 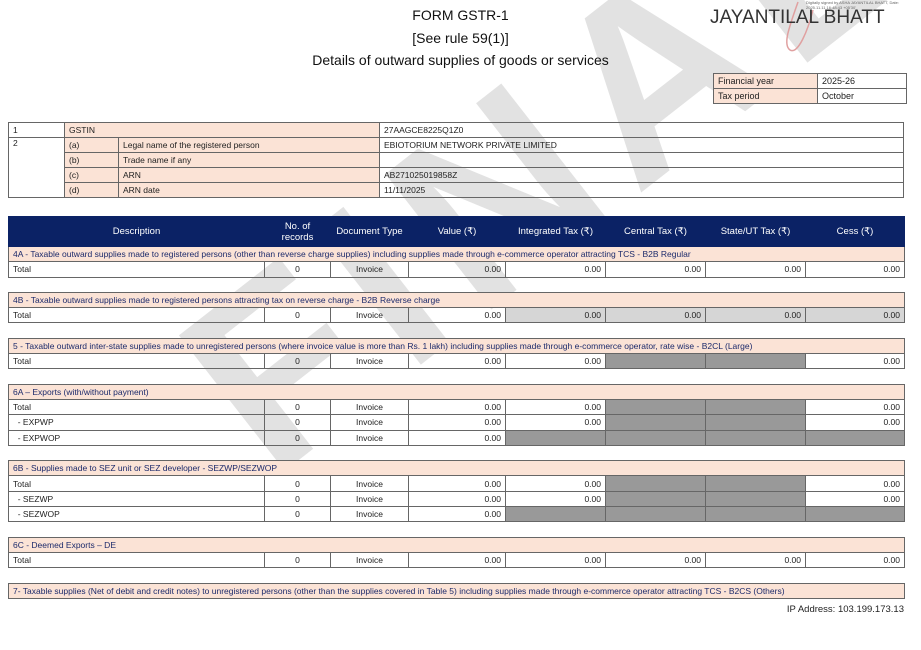 I want to click on row-description: - EXPWP, so click(x=136, y=422).